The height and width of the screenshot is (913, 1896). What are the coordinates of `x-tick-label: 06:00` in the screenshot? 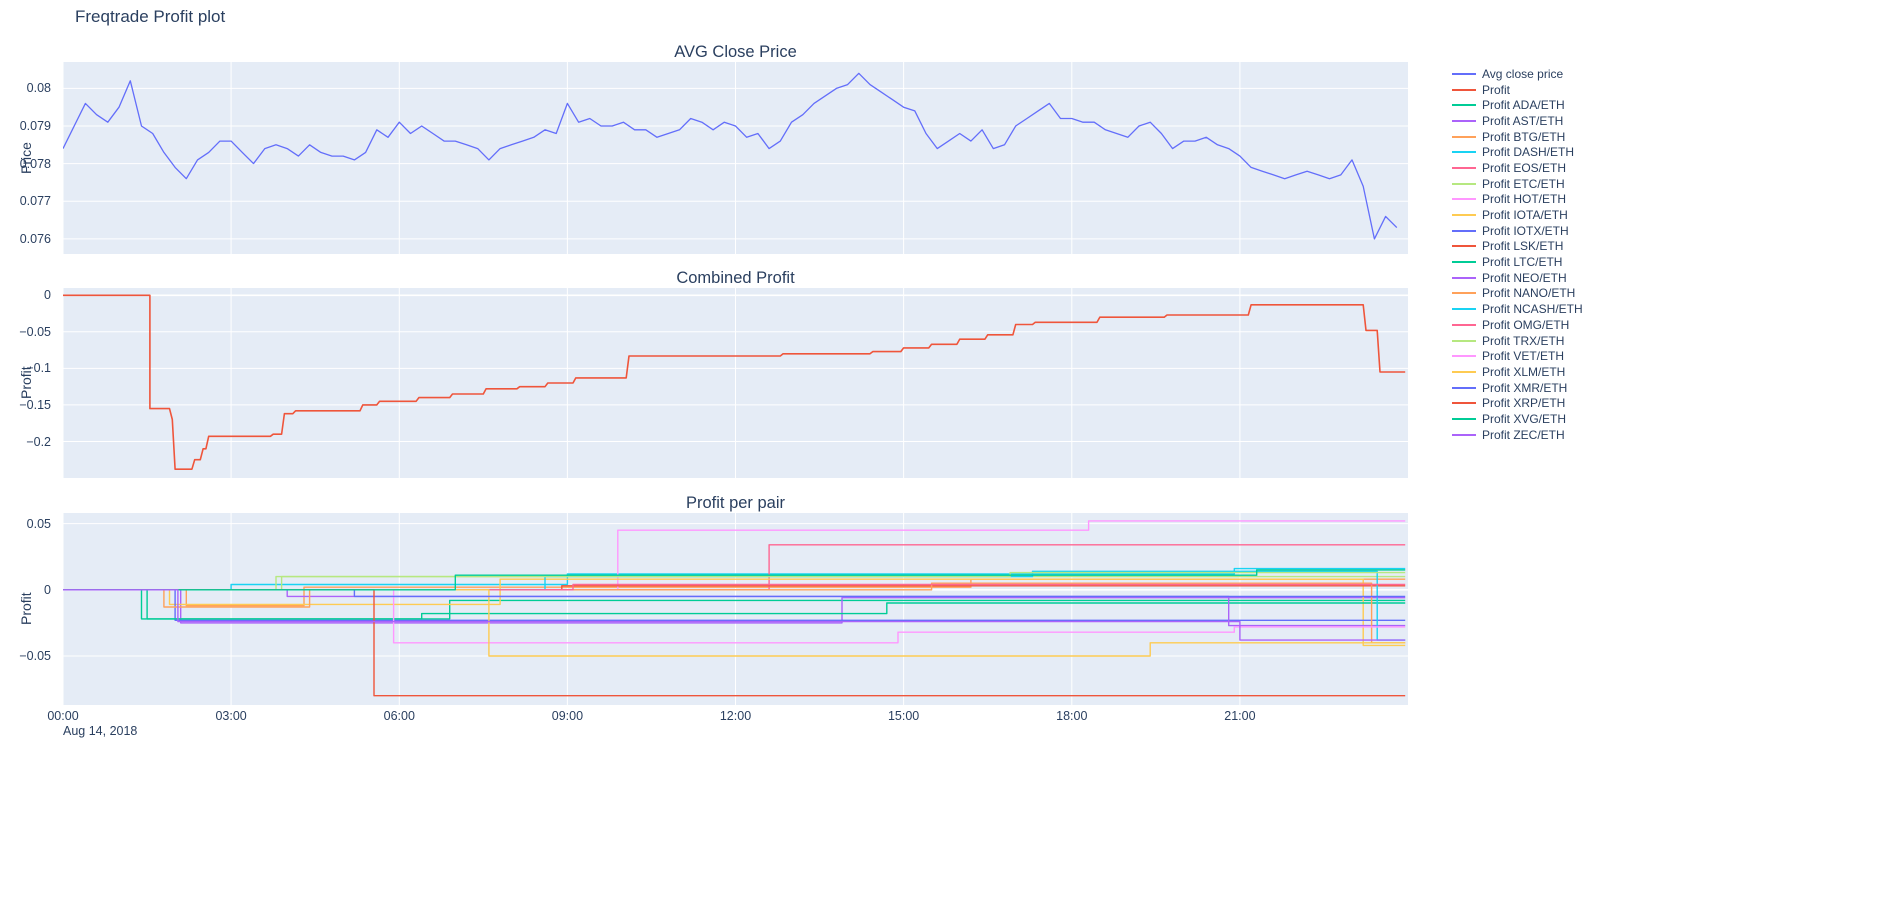 It's located at (399, 716).